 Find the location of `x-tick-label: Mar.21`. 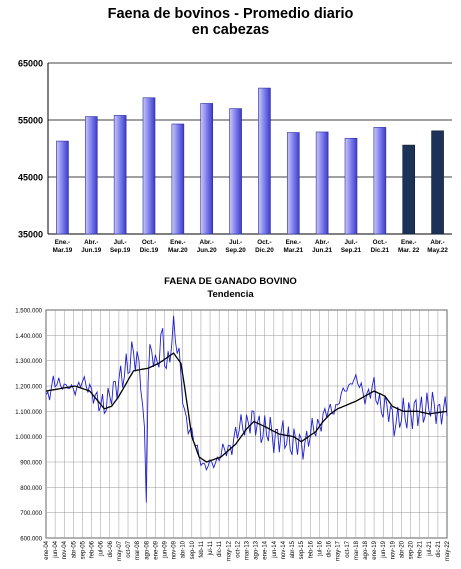

x-tick-label: Mar.21 is located at coordinates (293, 250).